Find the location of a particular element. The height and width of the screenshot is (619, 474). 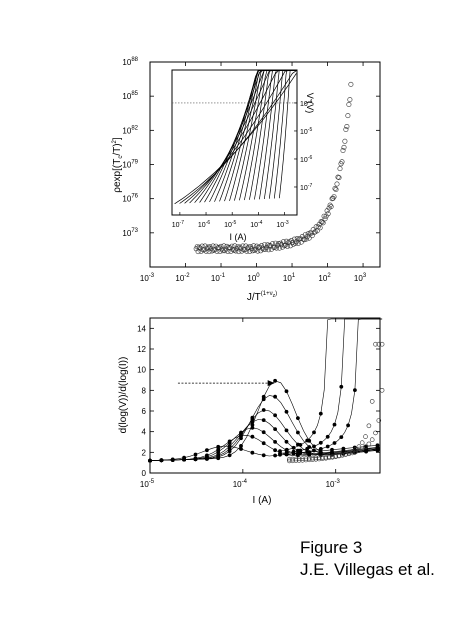

top-y-tick-label: 1085 is located at coordinates (130, 96).